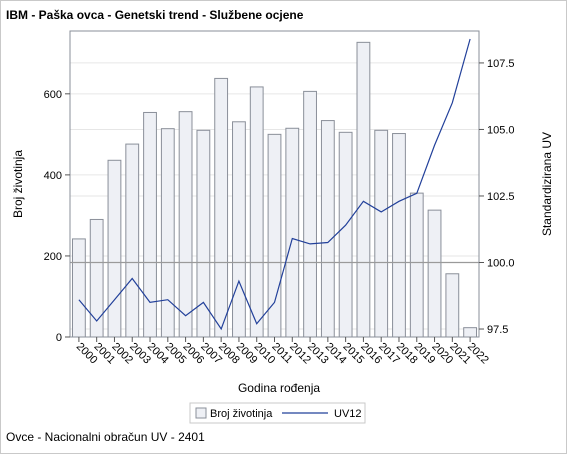  What do you see at coordinates (348, 414) in the screenshot?
I see `legend-line-label: UV12` at bounding box center [348, 414].